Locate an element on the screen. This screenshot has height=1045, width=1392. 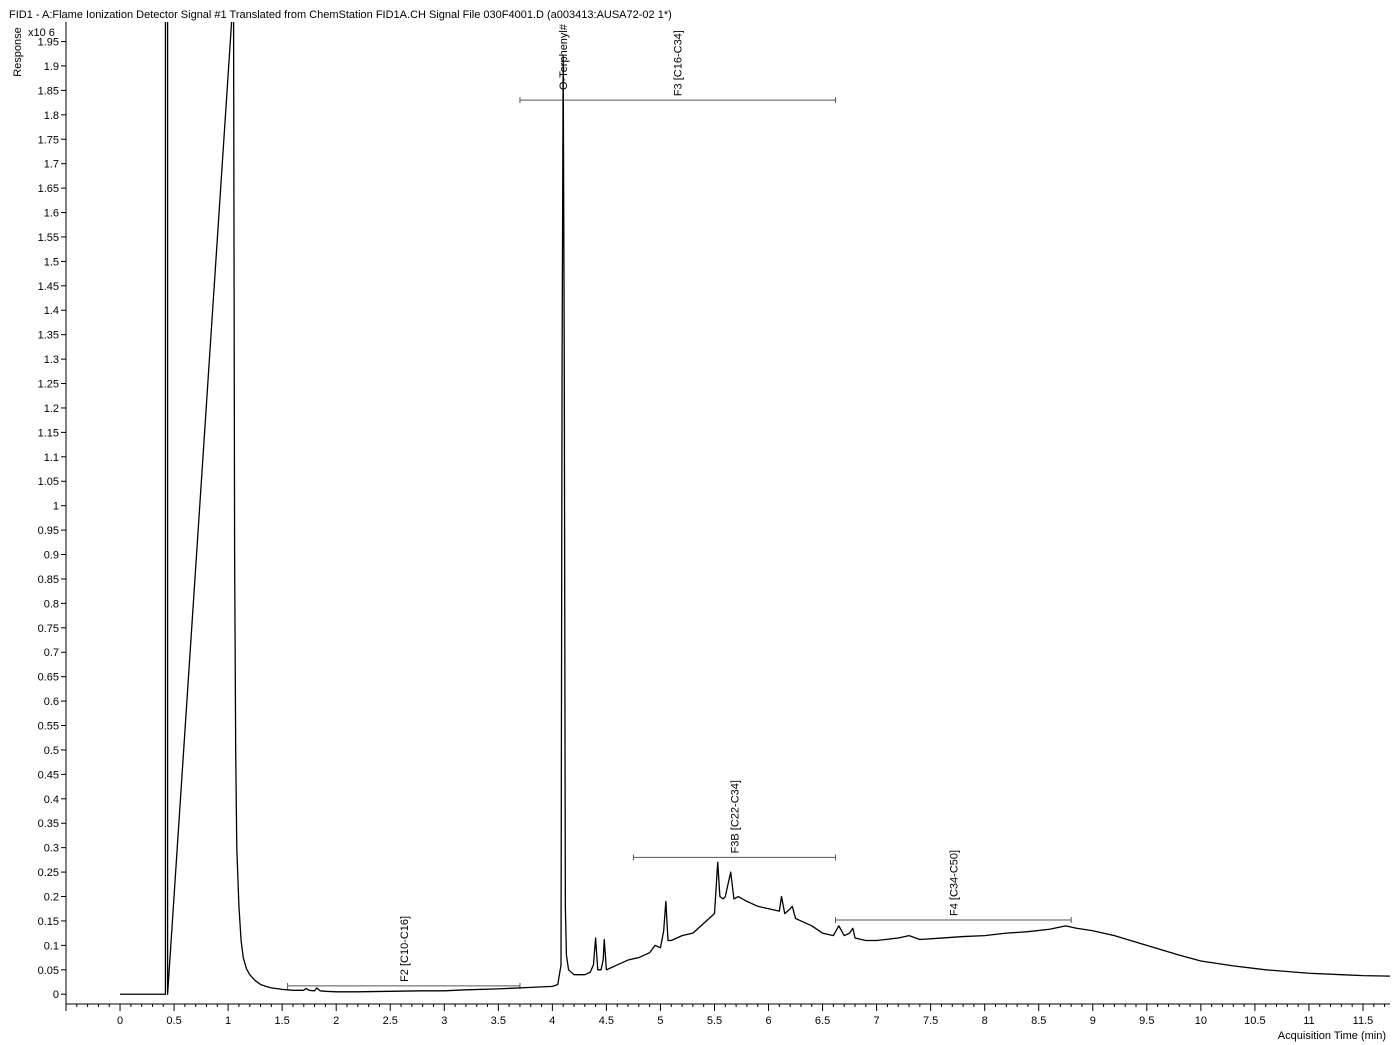
x-tick-label: 0.5 is located at coordinates (173, 1021).